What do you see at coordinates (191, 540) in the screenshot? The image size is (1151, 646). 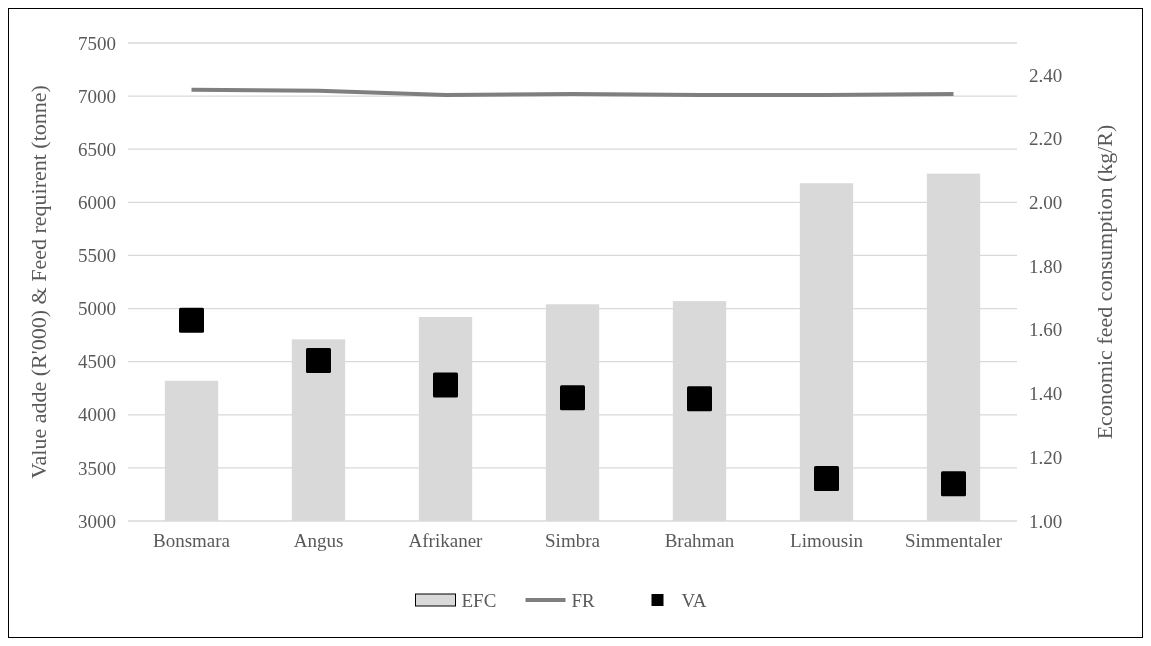 I see `x-tick-label: Bonsmara` at bounding box center [191, 540].